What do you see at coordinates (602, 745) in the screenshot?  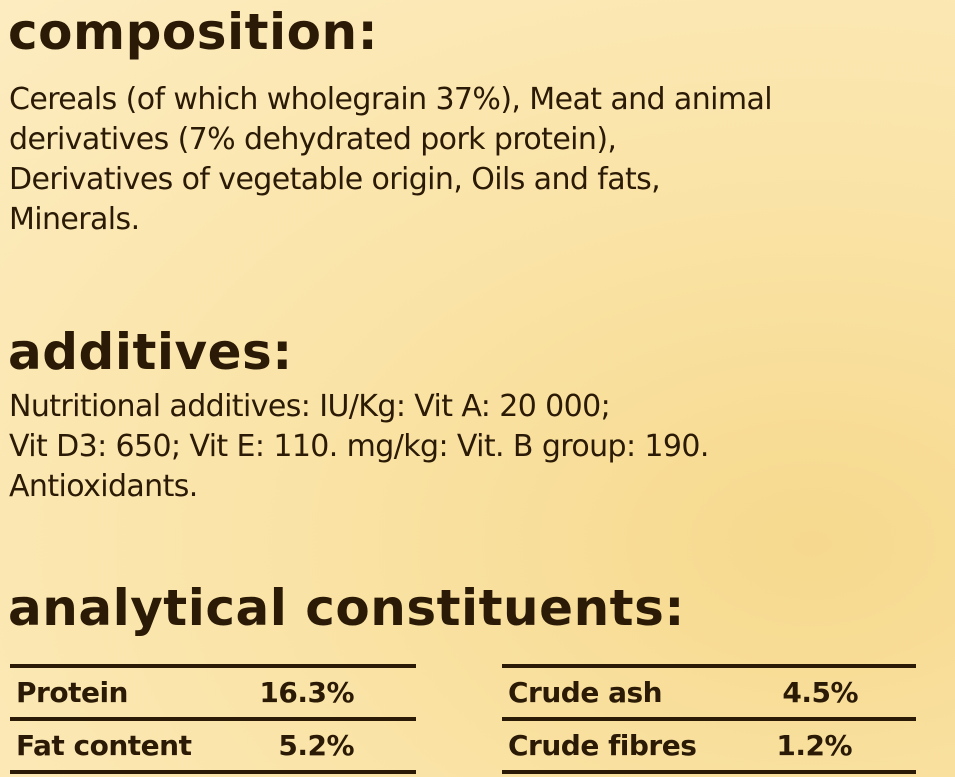 I see `constituent-label: Crude fibres` at bounding box center [602, 745].